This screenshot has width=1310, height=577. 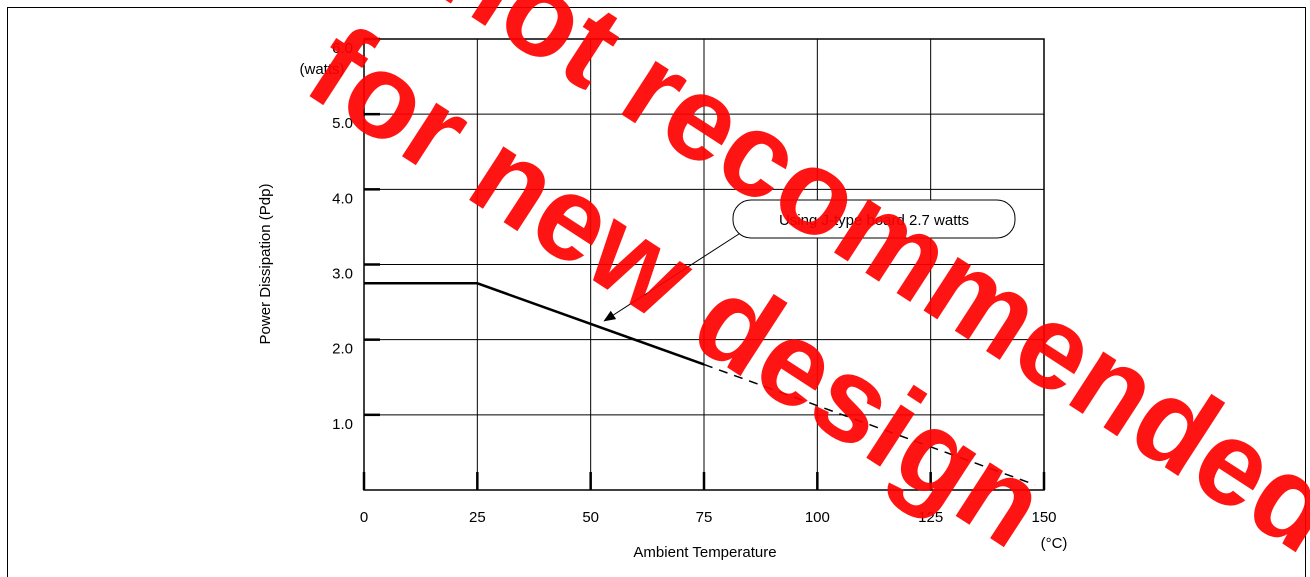 What do you see at coordinates (342, 236) in the screenshot?
I see `y-tick-labels: 1.0 2.0 3.0 4.0 5.0 6.0` at bounding box center [342, 236].